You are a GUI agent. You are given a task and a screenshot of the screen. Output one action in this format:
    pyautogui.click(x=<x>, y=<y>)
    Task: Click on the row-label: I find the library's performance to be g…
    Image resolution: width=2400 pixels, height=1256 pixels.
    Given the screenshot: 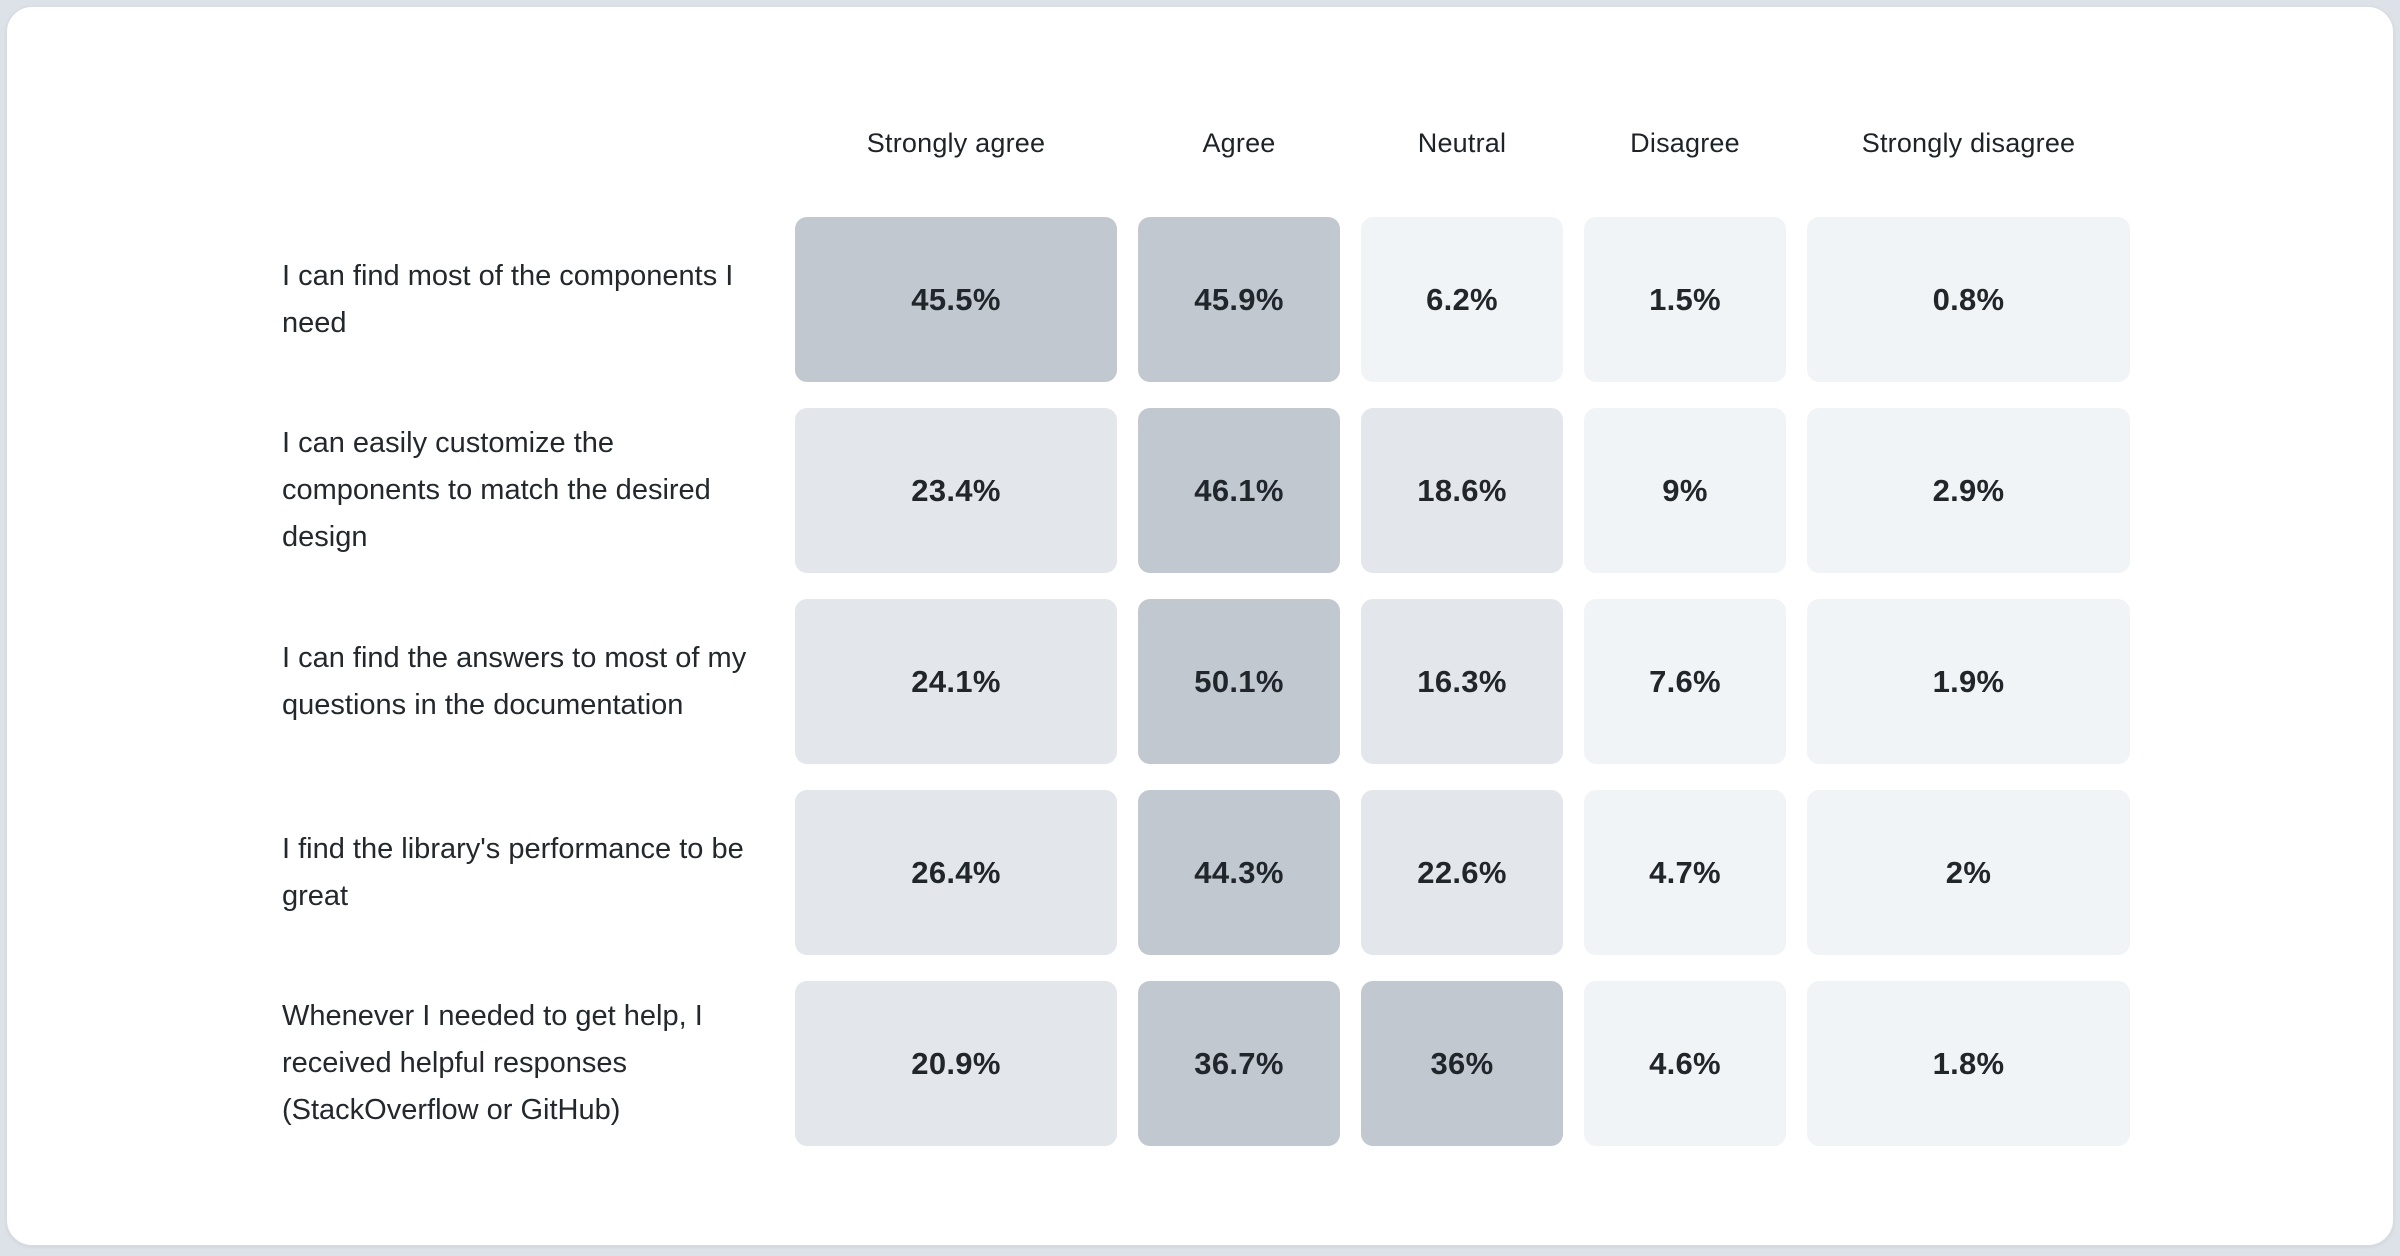 What is the action you would take?
    pyautogui.click(x=513, y=872)
    